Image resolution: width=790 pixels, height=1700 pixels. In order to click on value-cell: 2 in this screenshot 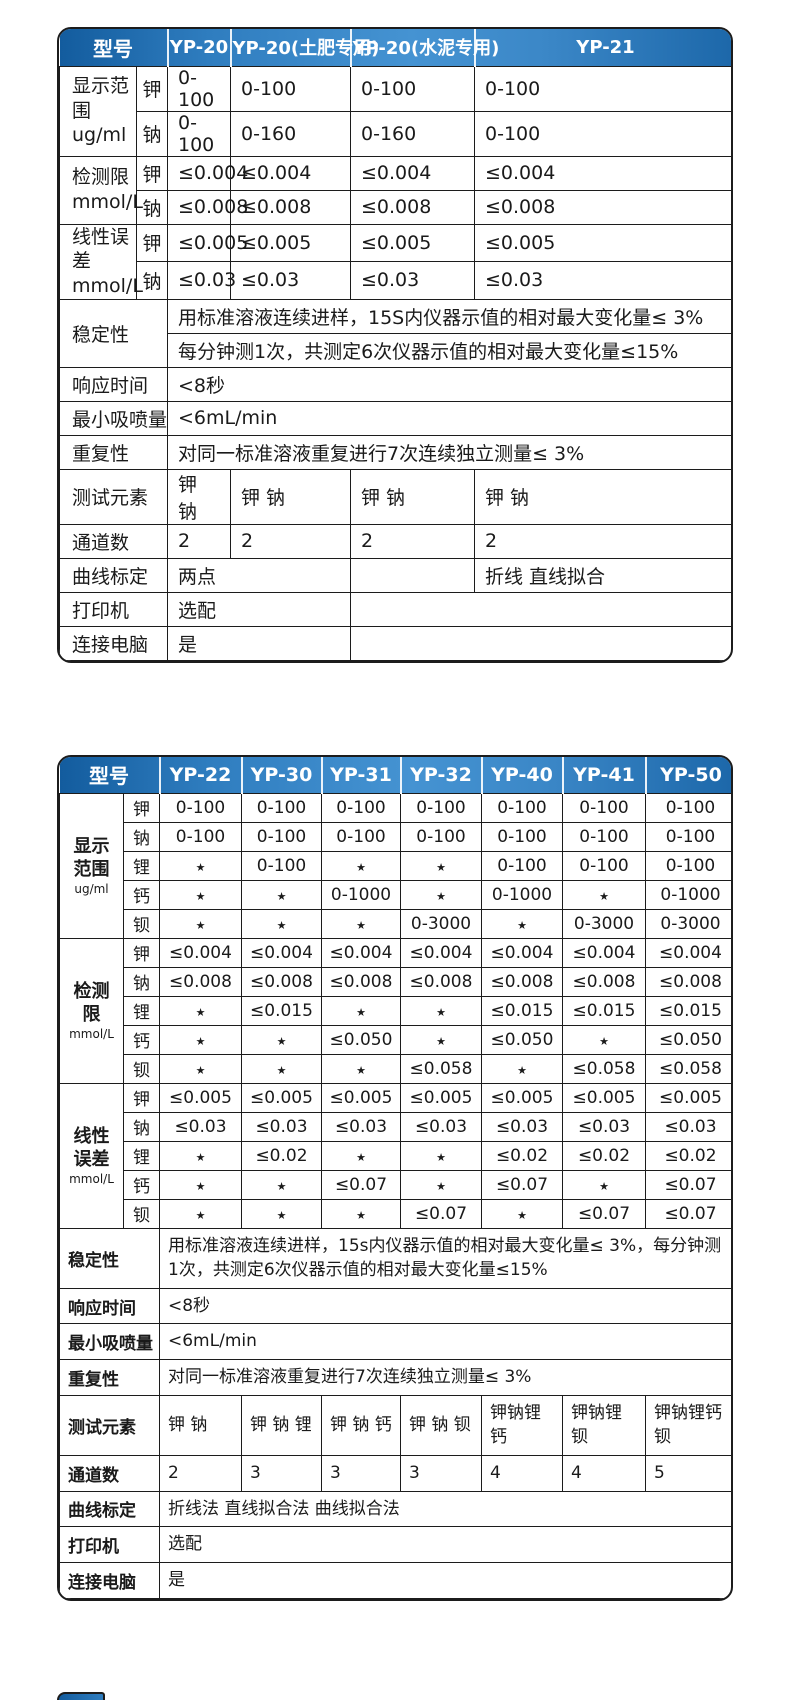, I will do `click(200, 1473)`.